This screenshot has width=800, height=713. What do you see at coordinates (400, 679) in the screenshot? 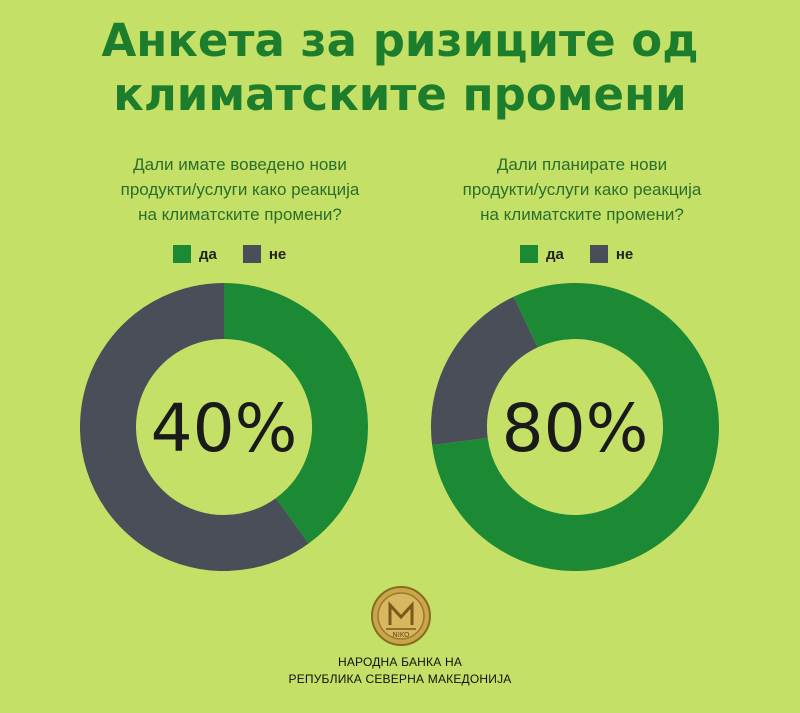
I see `bank-name-line-2: РЕПУБЛИКА СЕВЕРНА МАКЕДОНИЈА` at bounding box center [400, 679].